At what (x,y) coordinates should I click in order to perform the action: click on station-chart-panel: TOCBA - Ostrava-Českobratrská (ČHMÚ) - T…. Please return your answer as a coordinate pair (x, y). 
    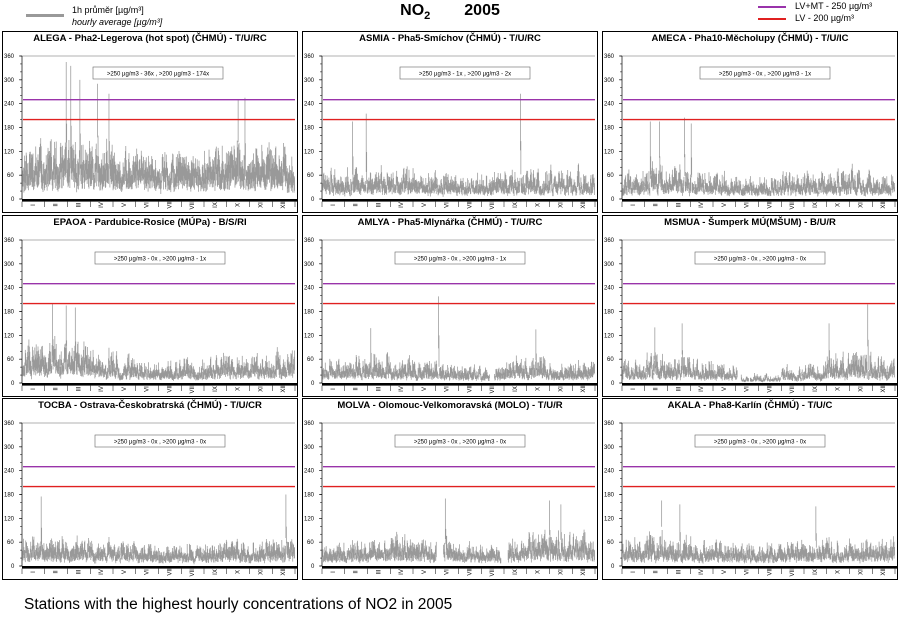
    Looking at the image, I should click on (150, 489).